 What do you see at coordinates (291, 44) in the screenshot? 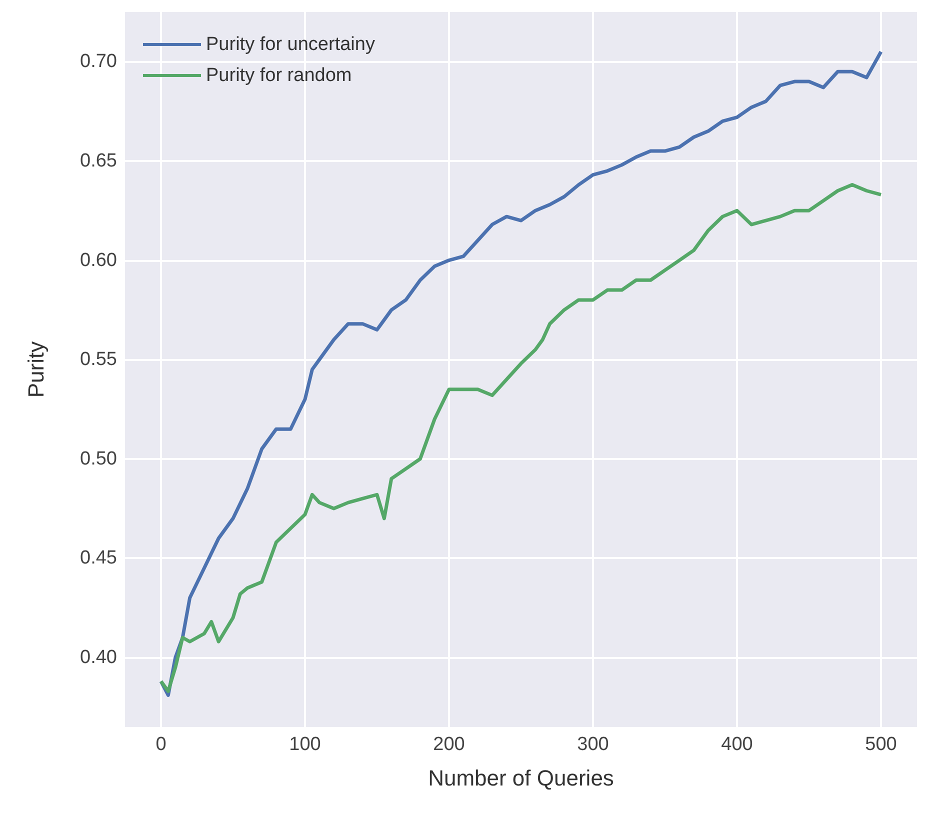
I see `legend-label: Purity for uncertainy` at bounding box center [291, 44].